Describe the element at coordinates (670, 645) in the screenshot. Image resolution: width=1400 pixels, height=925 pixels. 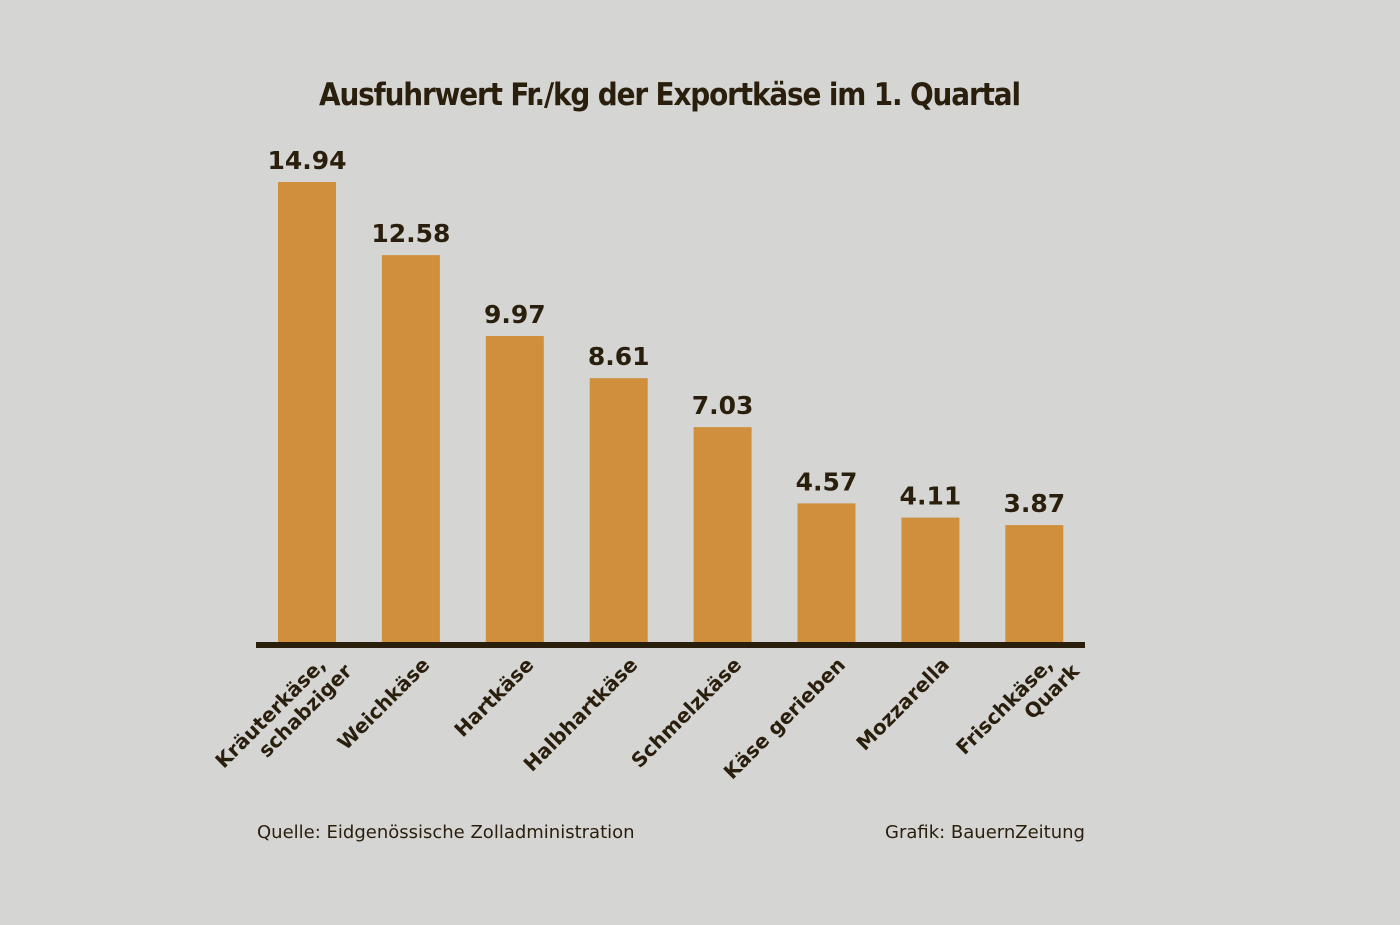
I see `x-axis-line` at that location.